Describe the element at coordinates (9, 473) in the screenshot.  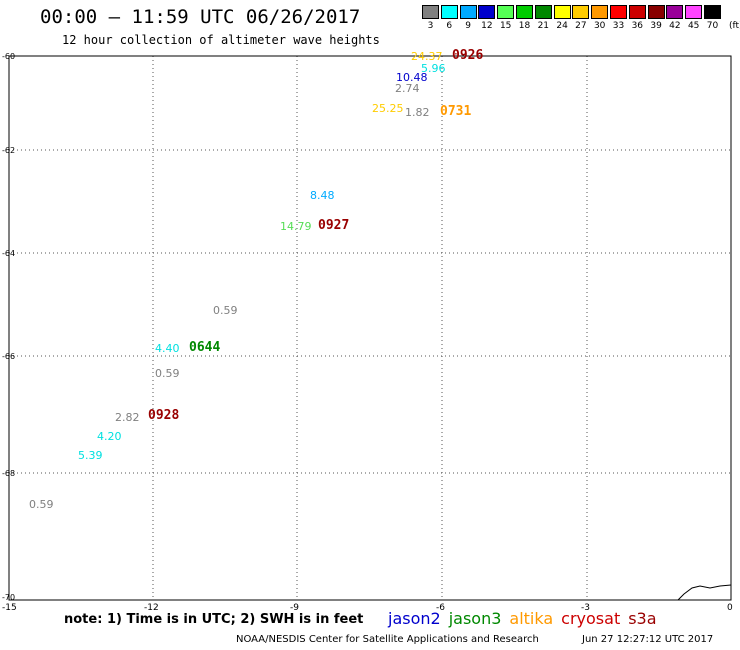
I see `latitude-label: -68` at that location.